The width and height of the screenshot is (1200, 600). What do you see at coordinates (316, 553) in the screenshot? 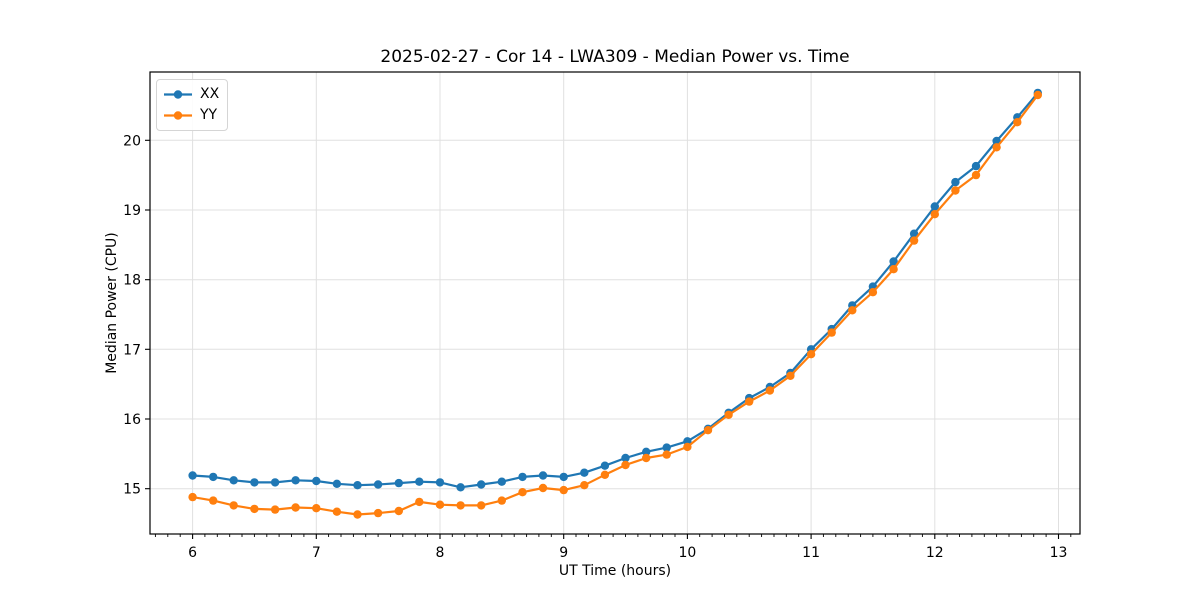
I see `svg-text: 7` at bounding box center [316, 553].